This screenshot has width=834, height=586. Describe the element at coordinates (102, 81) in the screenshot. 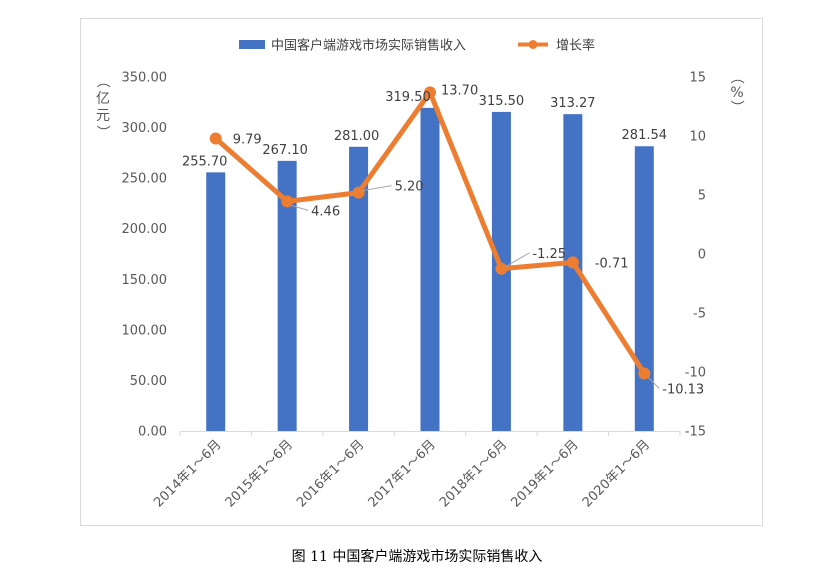

I see `left-axis-unit-char: （` at that location.